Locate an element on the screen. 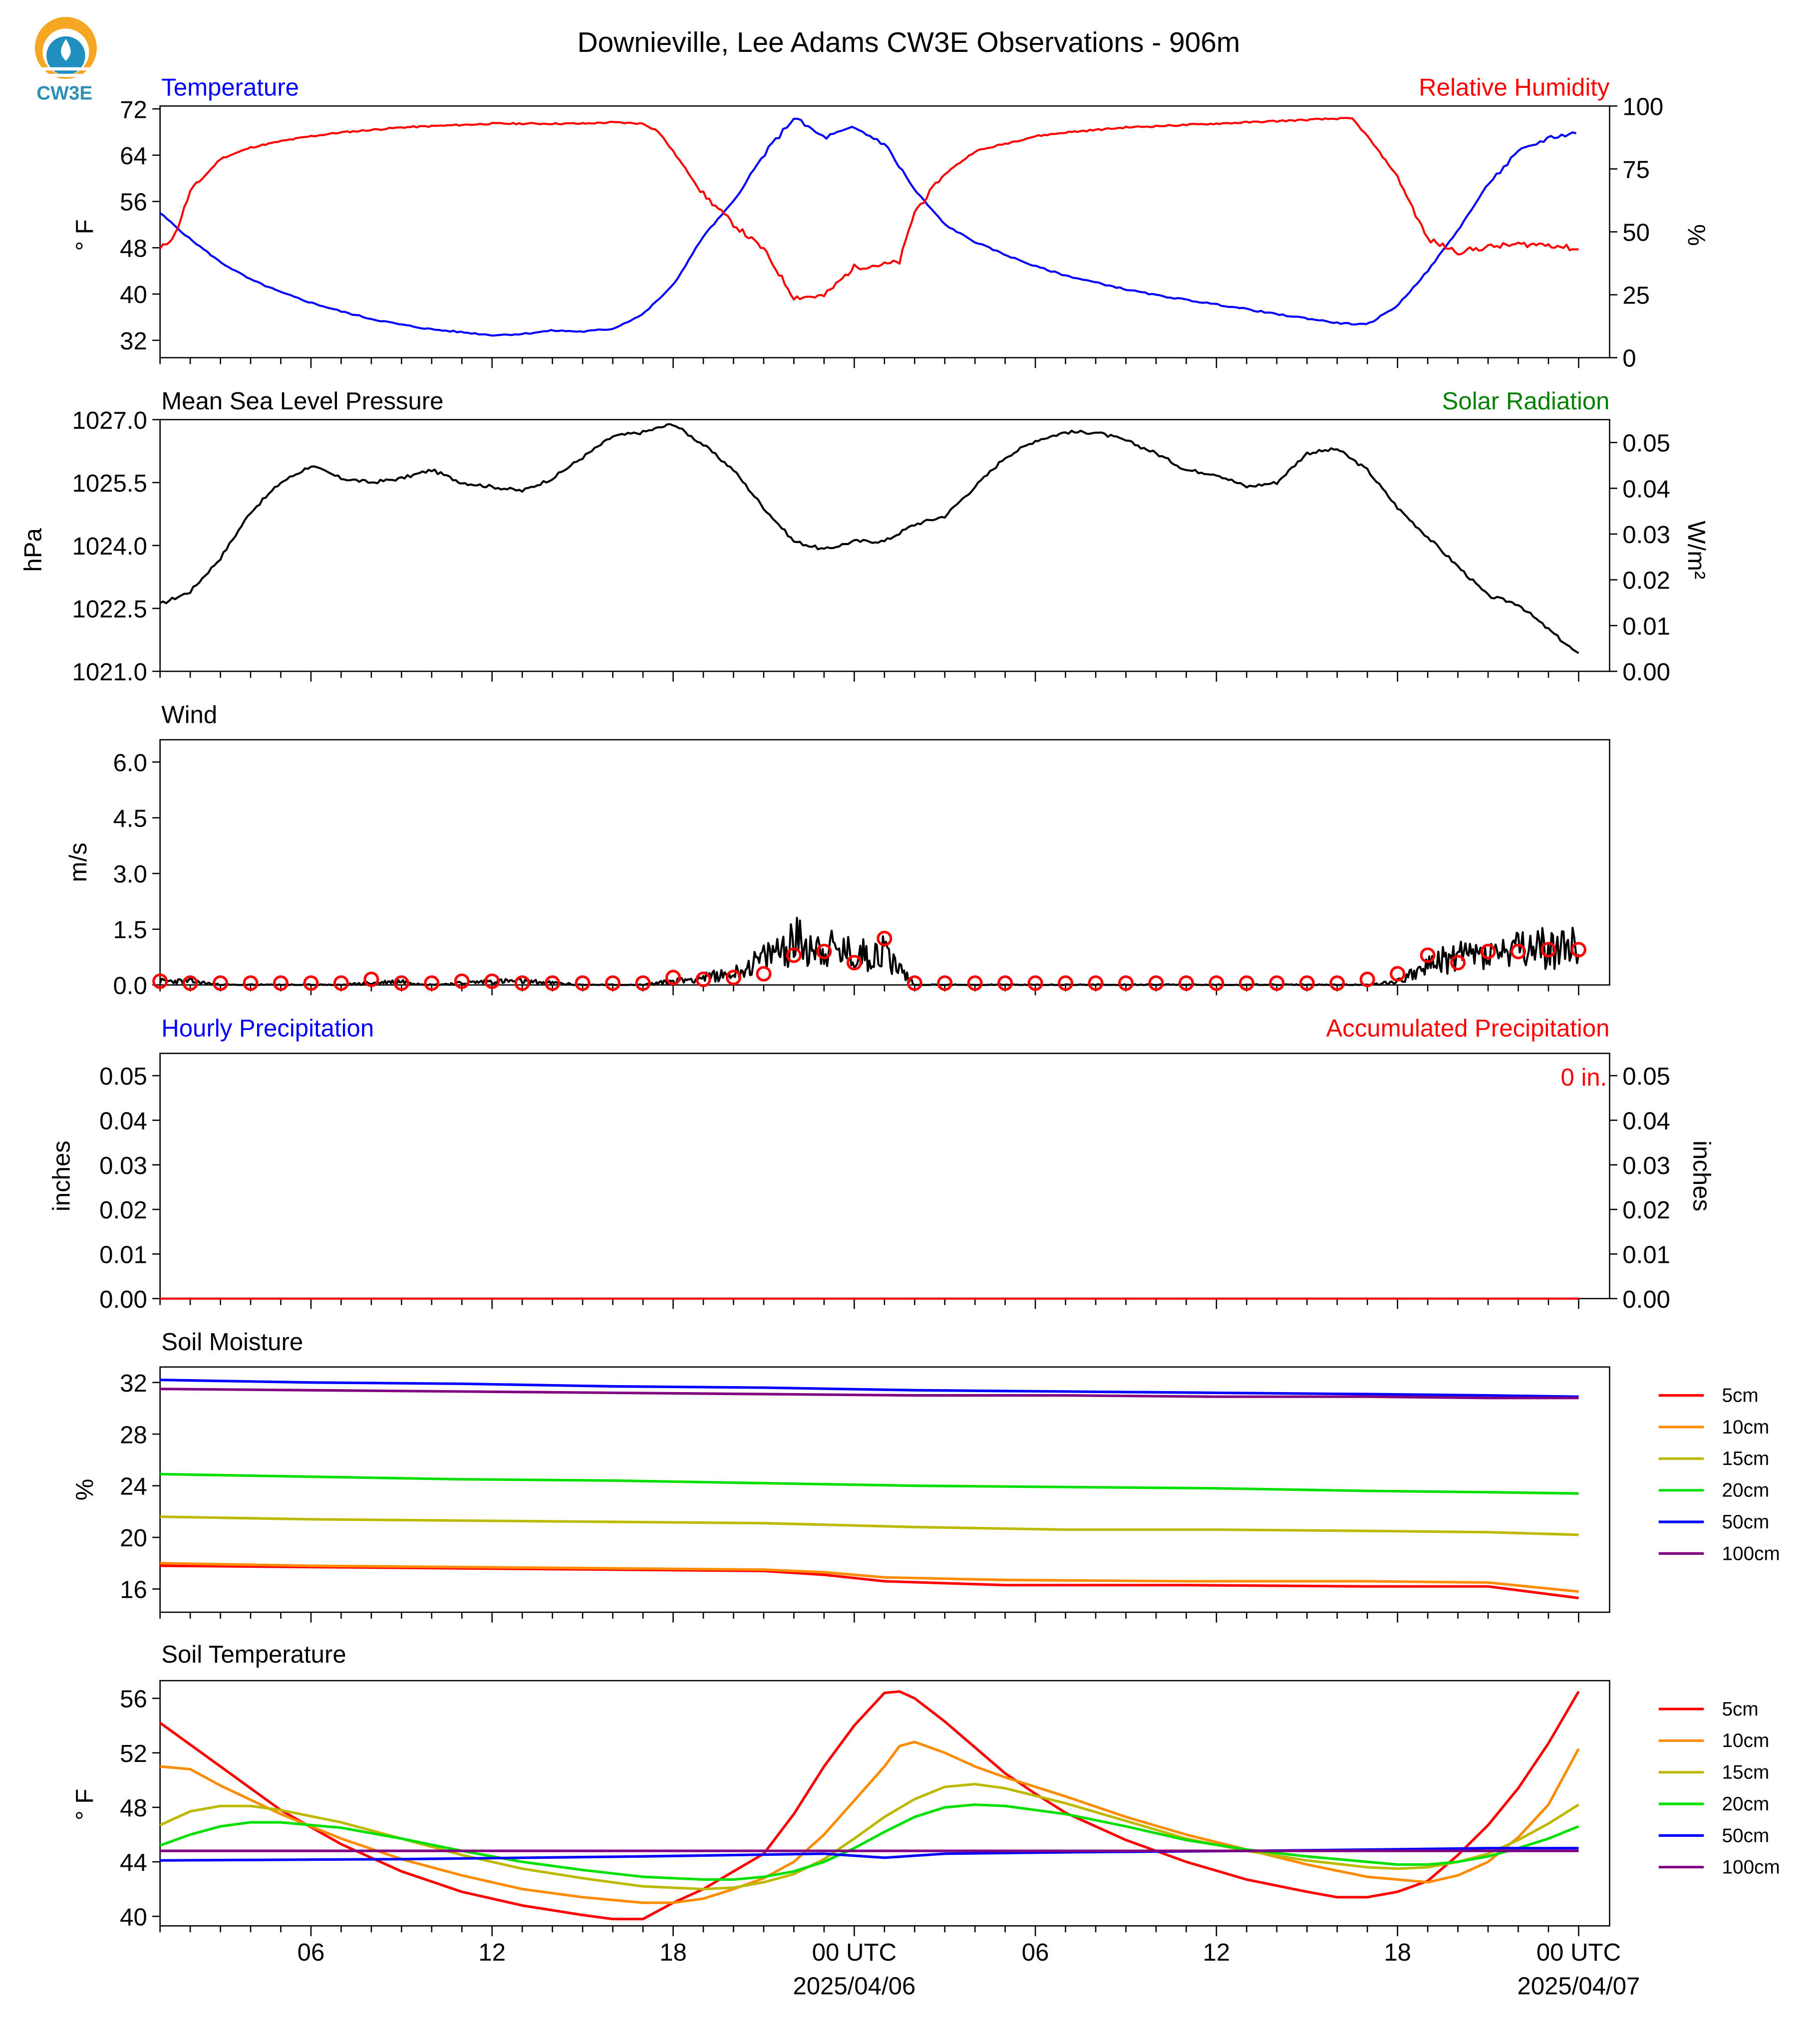 Image resolution: width=1820 pixels, height=2028 pixels. soil-moisture-ylabel: % is located at coordinates (84, 1490).